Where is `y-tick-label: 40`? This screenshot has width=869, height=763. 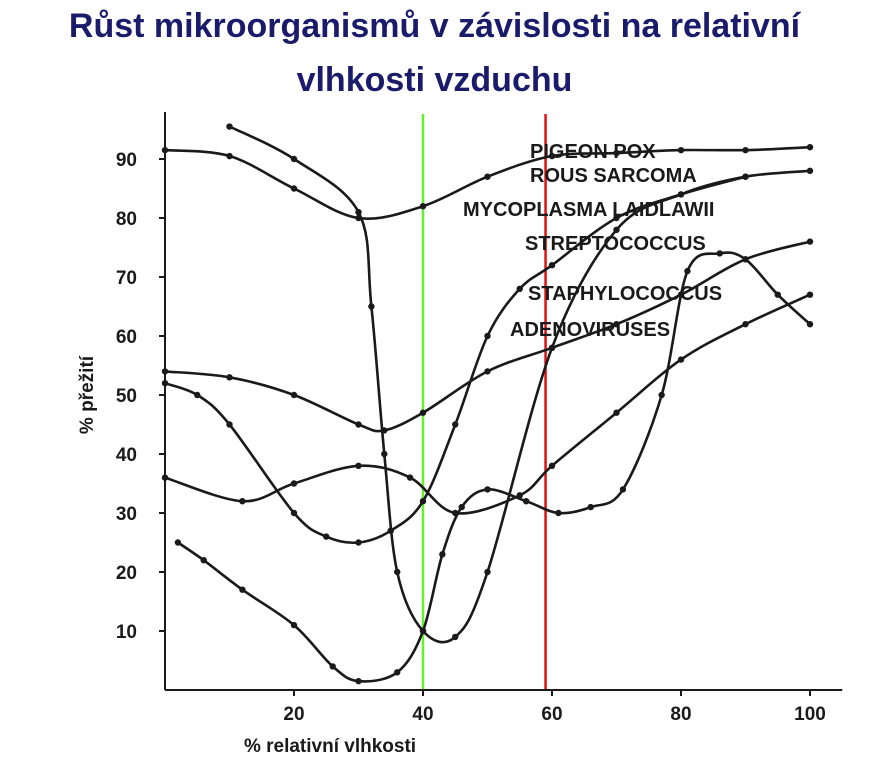
y-tick-label: 40 is located at coordinates (126, 455).